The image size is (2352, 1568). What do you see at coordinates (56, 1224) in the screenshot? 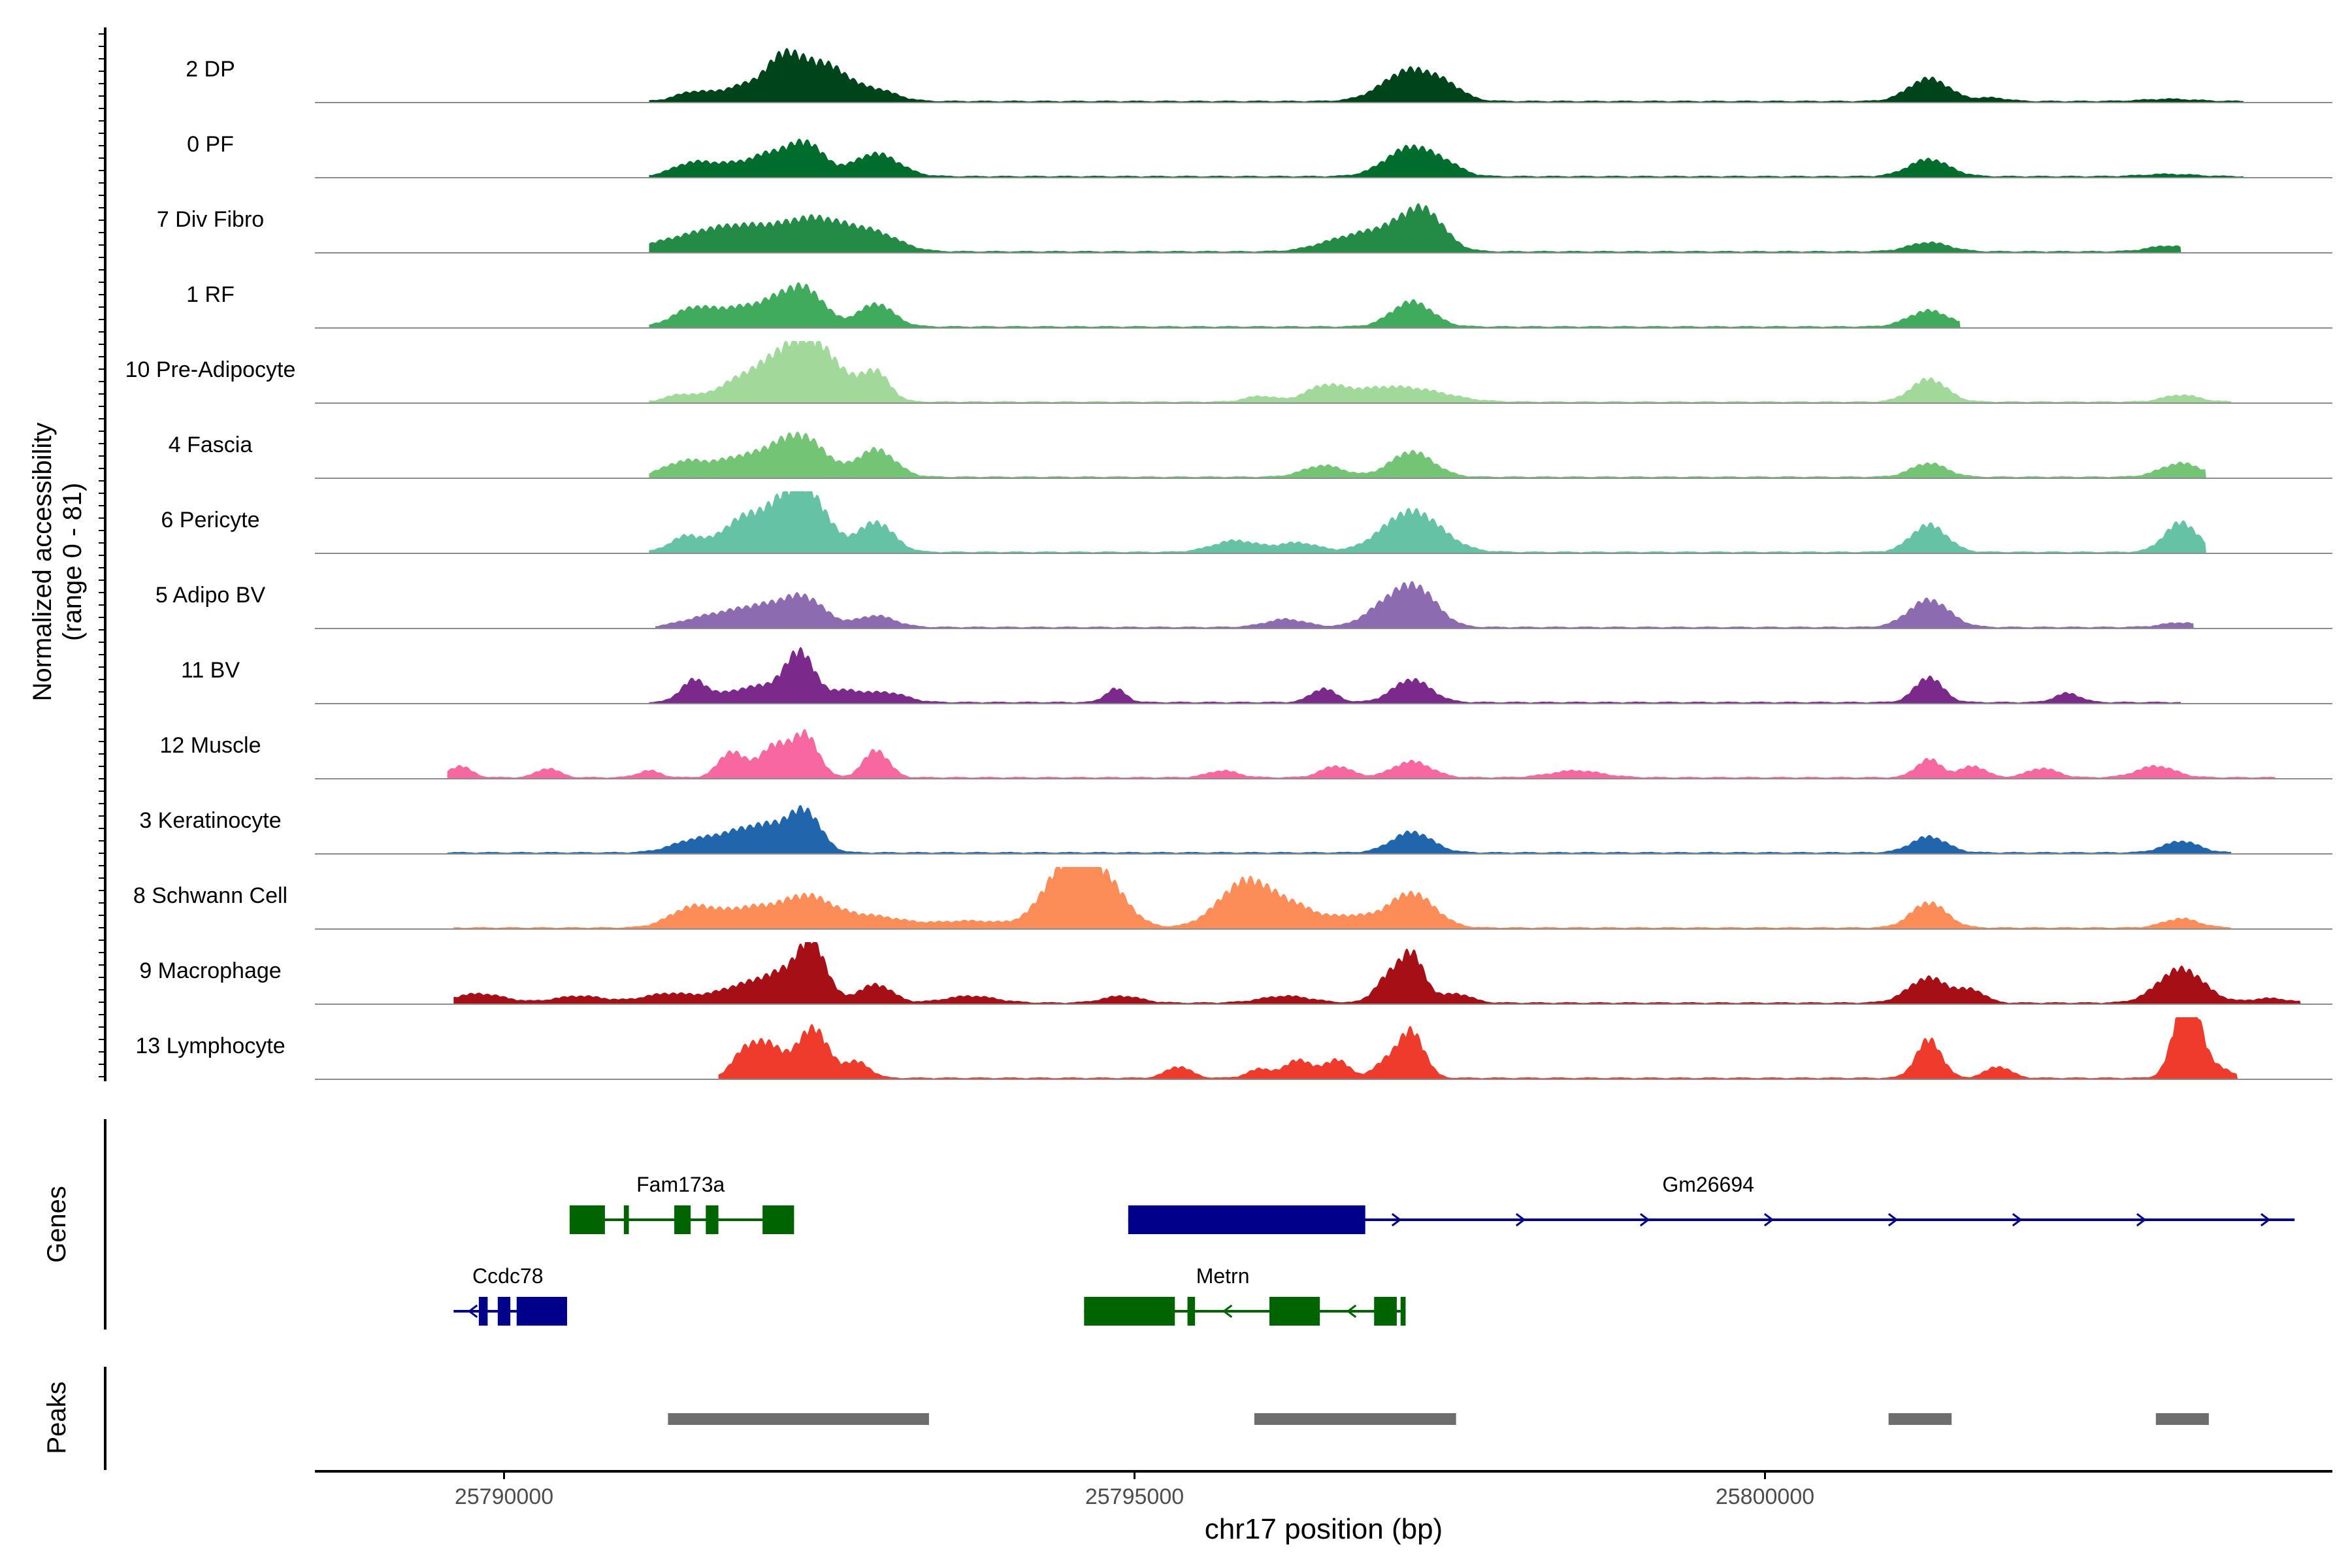
I see `genes-panel-label: Genes` at bounding box center [56, 1224].